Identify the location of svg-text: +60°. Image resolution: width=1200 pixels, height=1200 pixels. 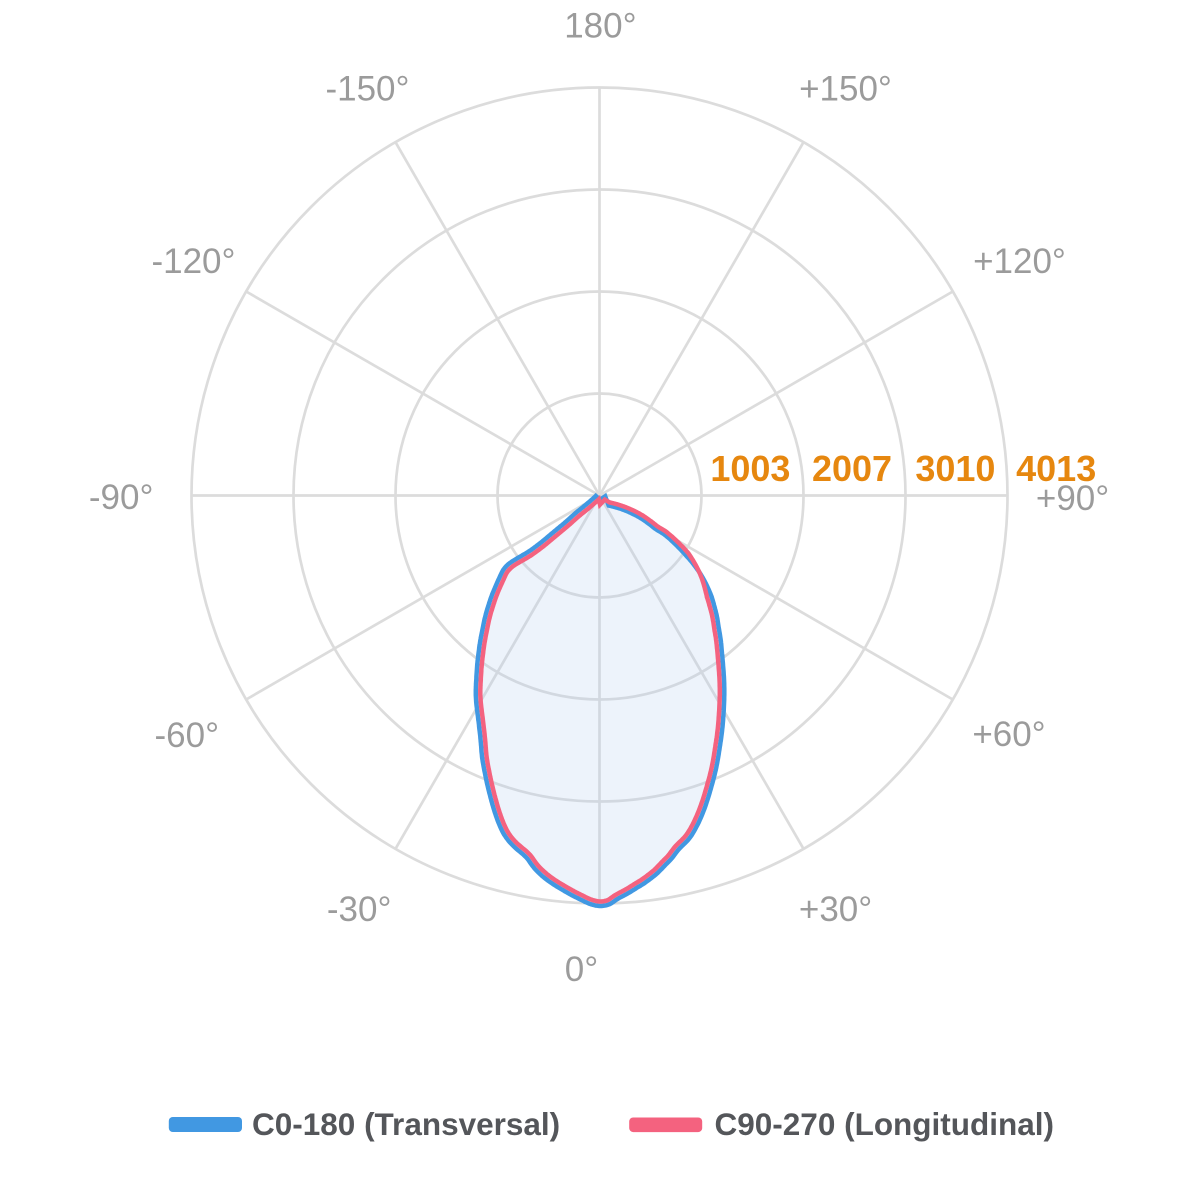
(1008, 734).